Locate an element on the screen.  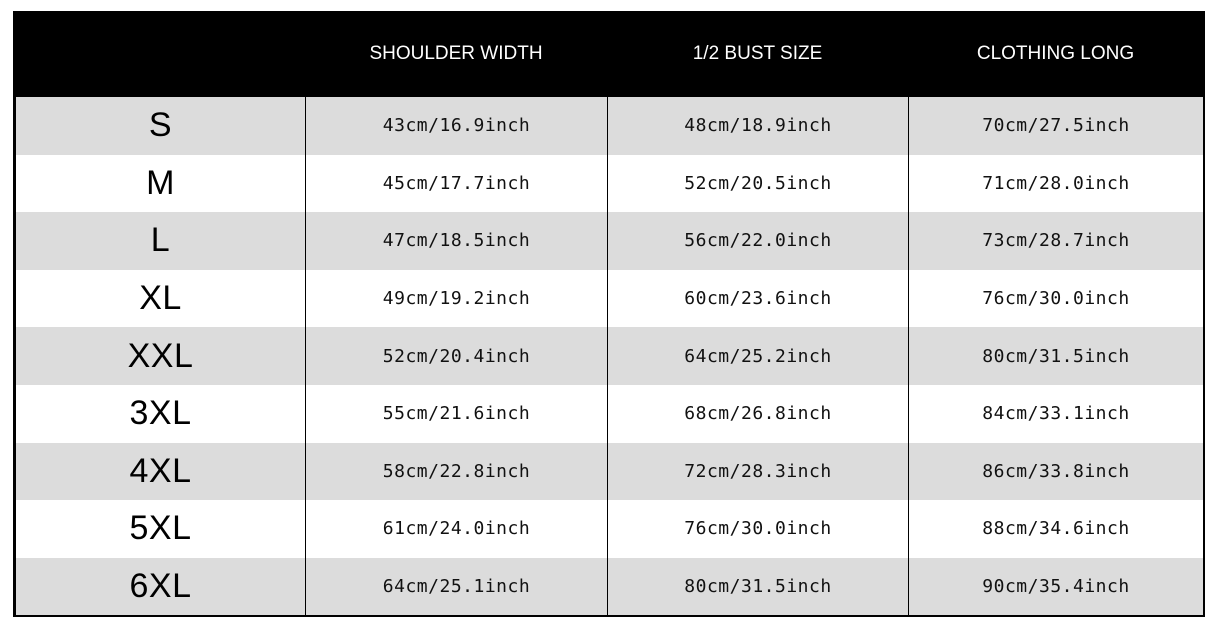
cell-size: 6XL is located at coordinates (160, 586).